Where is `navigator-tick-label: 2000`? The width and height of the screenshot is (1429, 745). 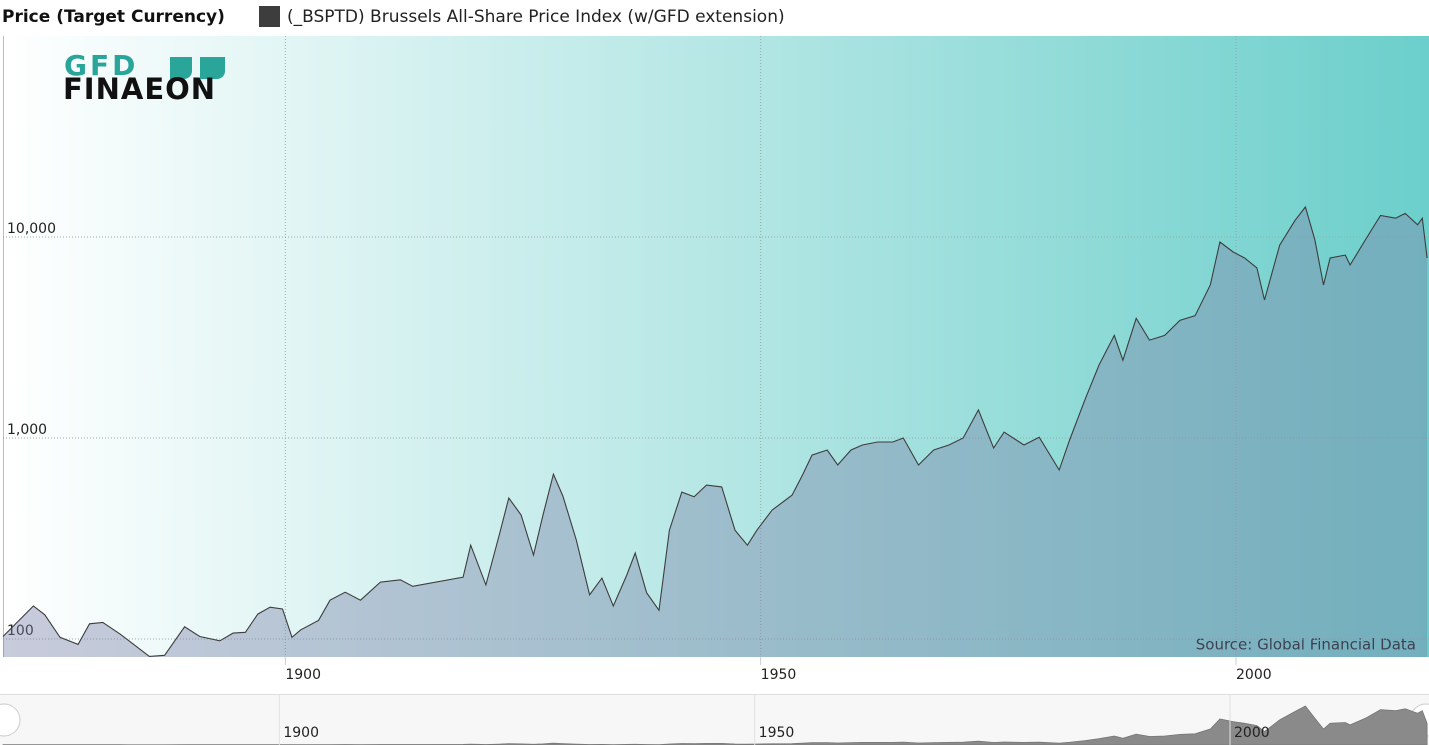
navigator-tick-label: 2000 is located at coordinates (1252, 733).